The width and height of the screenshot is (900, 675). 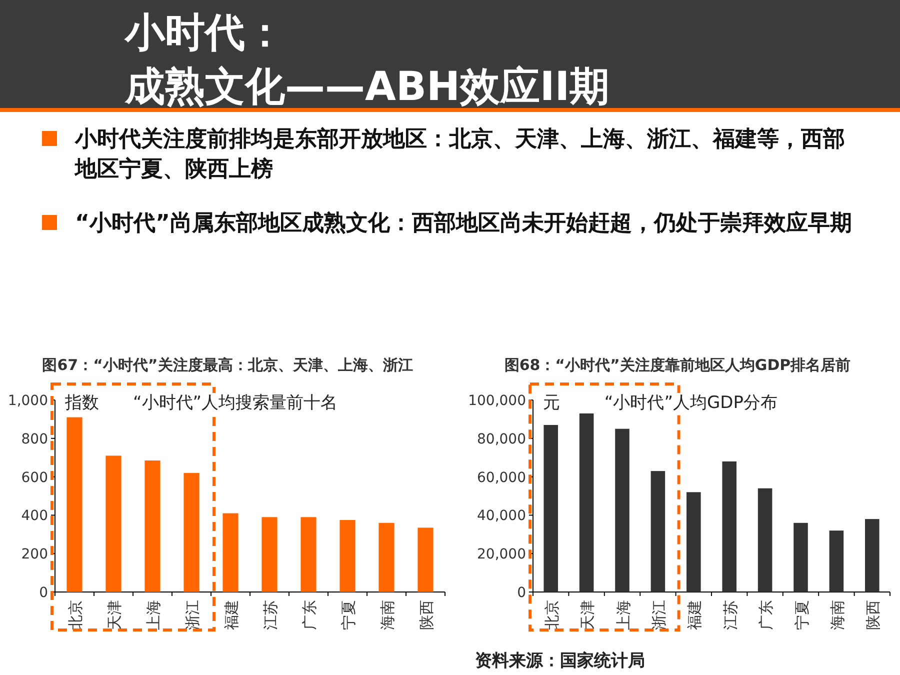 I want to click on y-tick-label: 40,000, so click(x=501, y=516).